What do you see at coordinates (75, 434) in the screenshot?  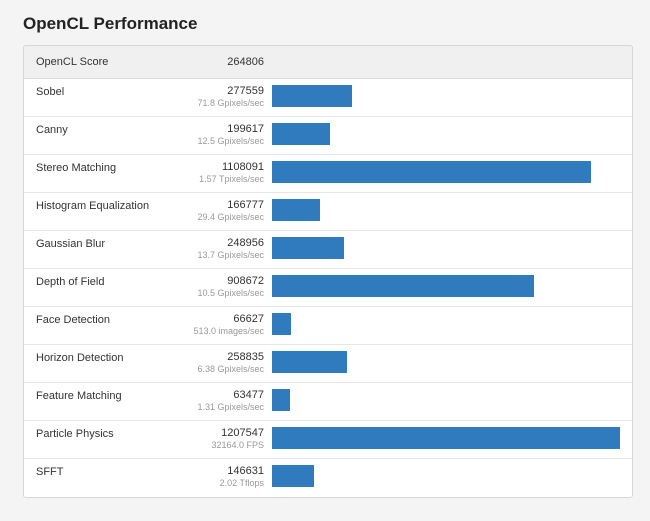 I see `benchmark-name: Particle Physics` at bounding box center [75, 434].